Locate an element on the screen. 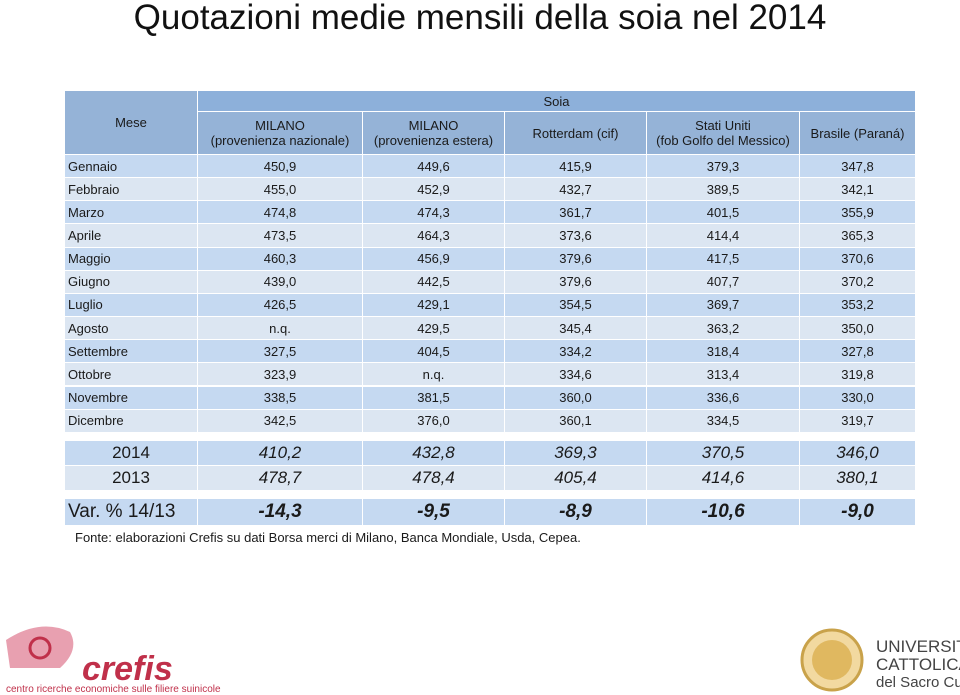 The width and height of the screenshot is (960, 695). header-group: Soia is located at coordinates (557, 101).